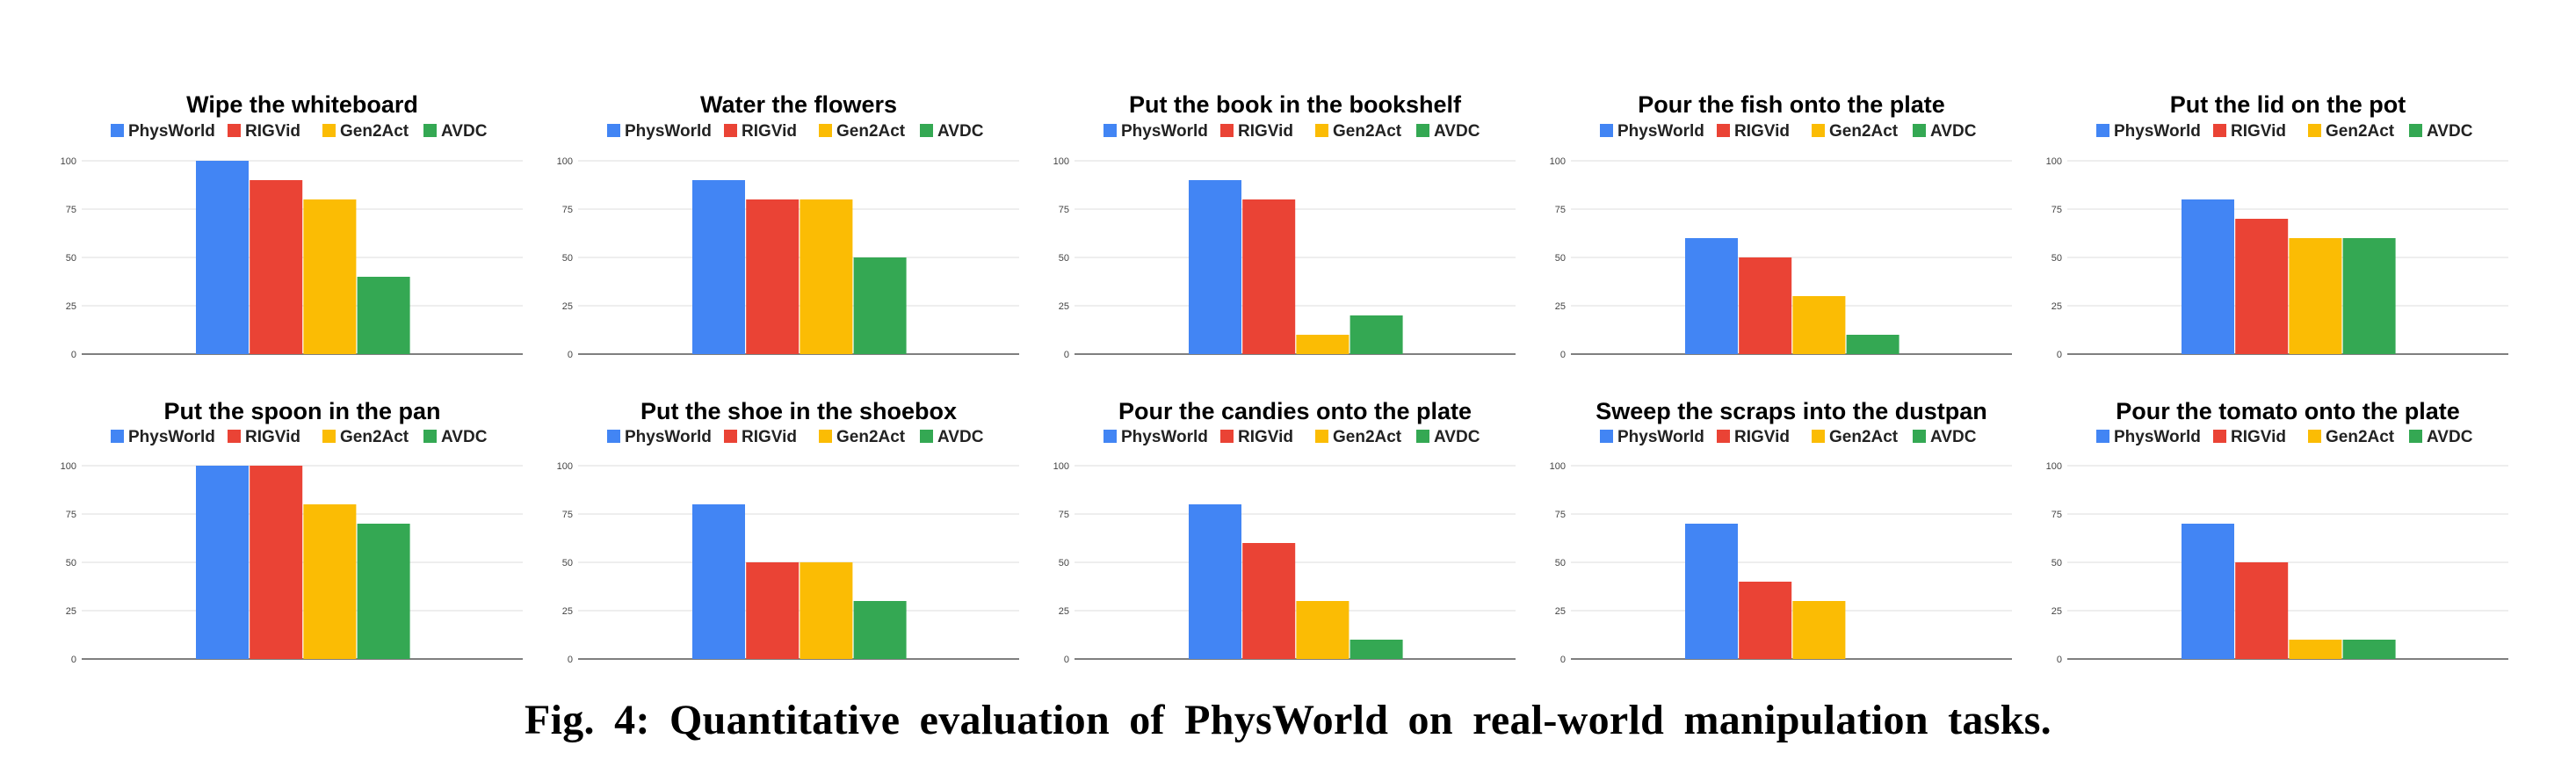 This screenshot has width=2576, height=782. I want to click on chart-title: Wipe the whiteboard, so click(302, 104).